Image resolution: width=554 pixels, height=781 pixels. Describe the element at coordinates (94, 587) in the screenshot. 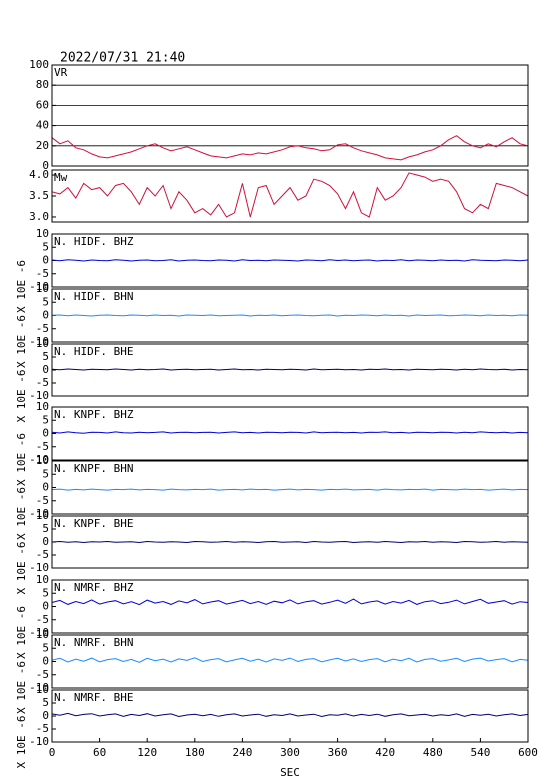

I see `panel-label: N. NMRF. BHZ` at that location.